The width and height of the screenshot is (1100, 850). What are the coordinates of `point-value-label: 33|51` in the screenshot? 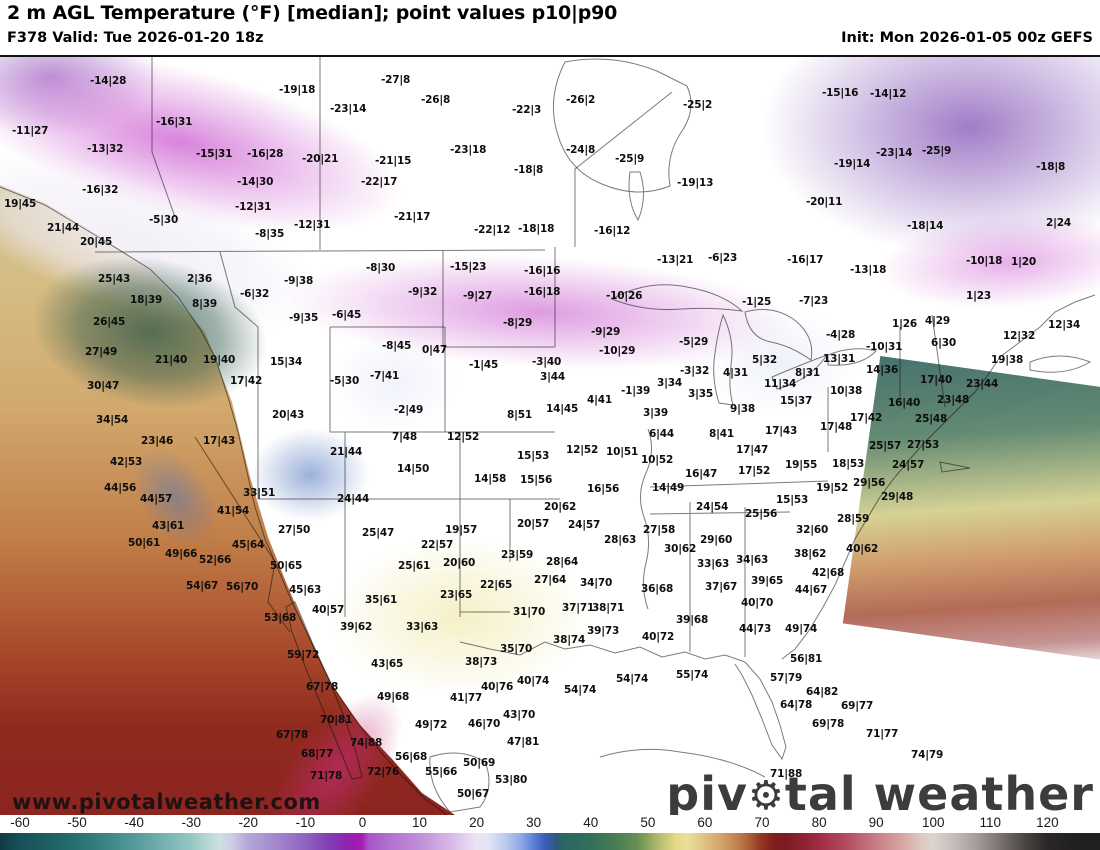 It's located at (259, 493).